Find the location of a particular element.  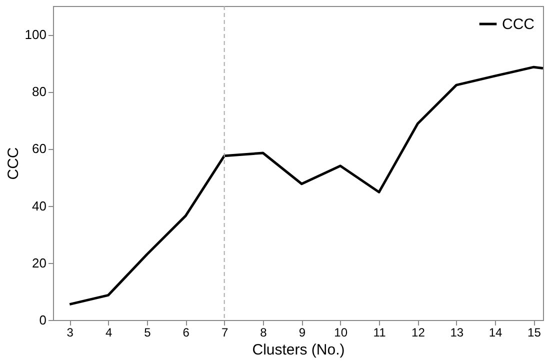

x-tick-label: 7 is located at coordinates (224, 333).